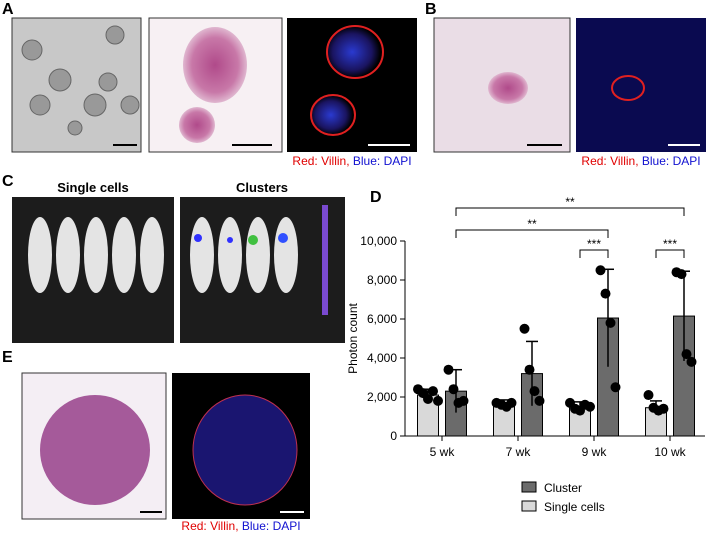  I want to click on x-tick-label: 7 wk, so click(519, 452).